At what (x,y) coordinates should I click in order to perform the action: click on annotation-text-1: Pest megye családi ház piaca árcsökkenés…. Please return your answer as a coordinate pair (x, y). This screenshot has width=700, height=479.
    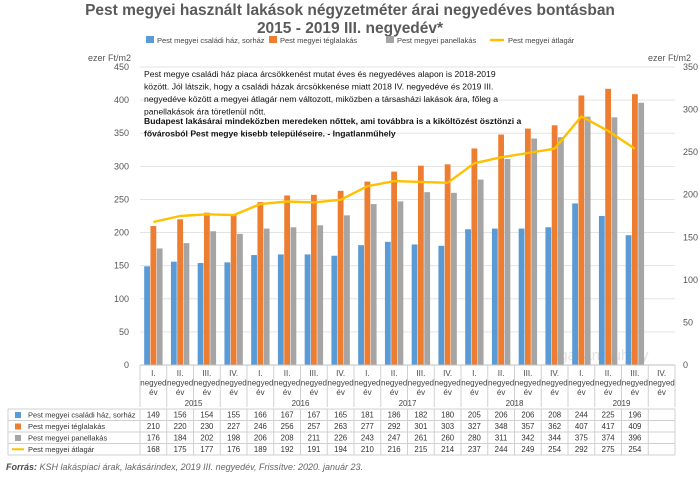
    Looking at the image, I should click on (321, 93).